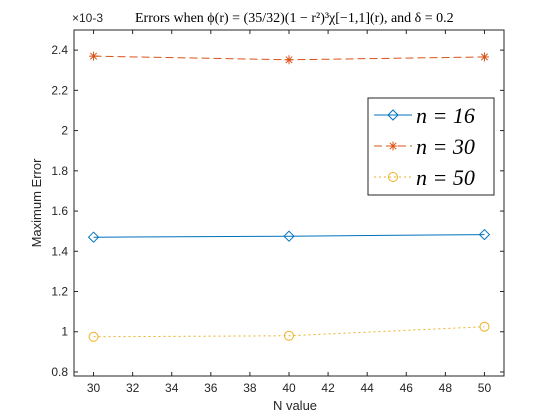 This screenshot has height=420, width=560. What do you see at coordinates (64, 131) in the screenshot?
I see `y-tick-label: 2` at bounding box center [64, 131].